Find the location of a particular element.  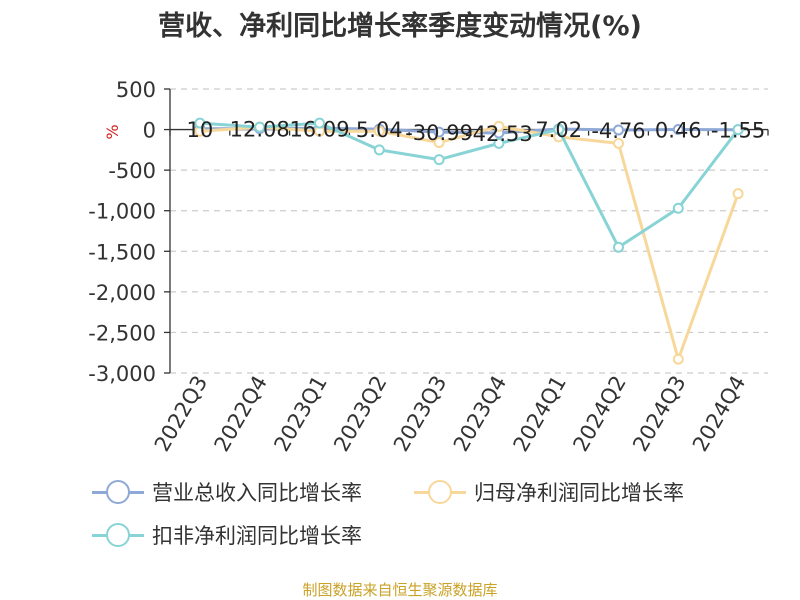

legend-label-deducted-profit: 扣非净利润同比增长率 is located at coordinates (257, 536).